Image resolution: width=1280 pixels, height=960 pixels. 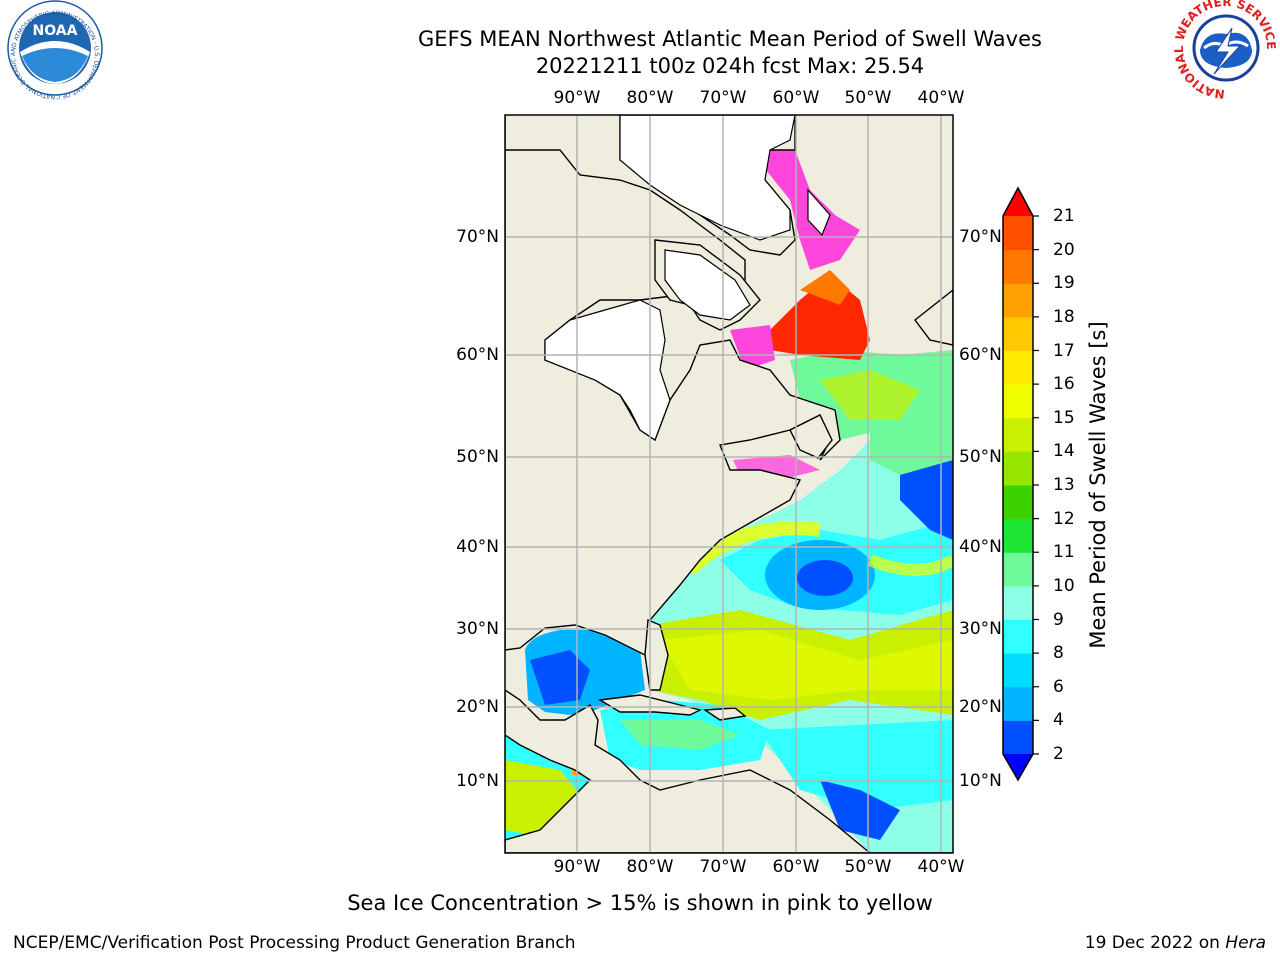 I want to click on colorbar-tick-label: 14, so click(x=1064, y=451).